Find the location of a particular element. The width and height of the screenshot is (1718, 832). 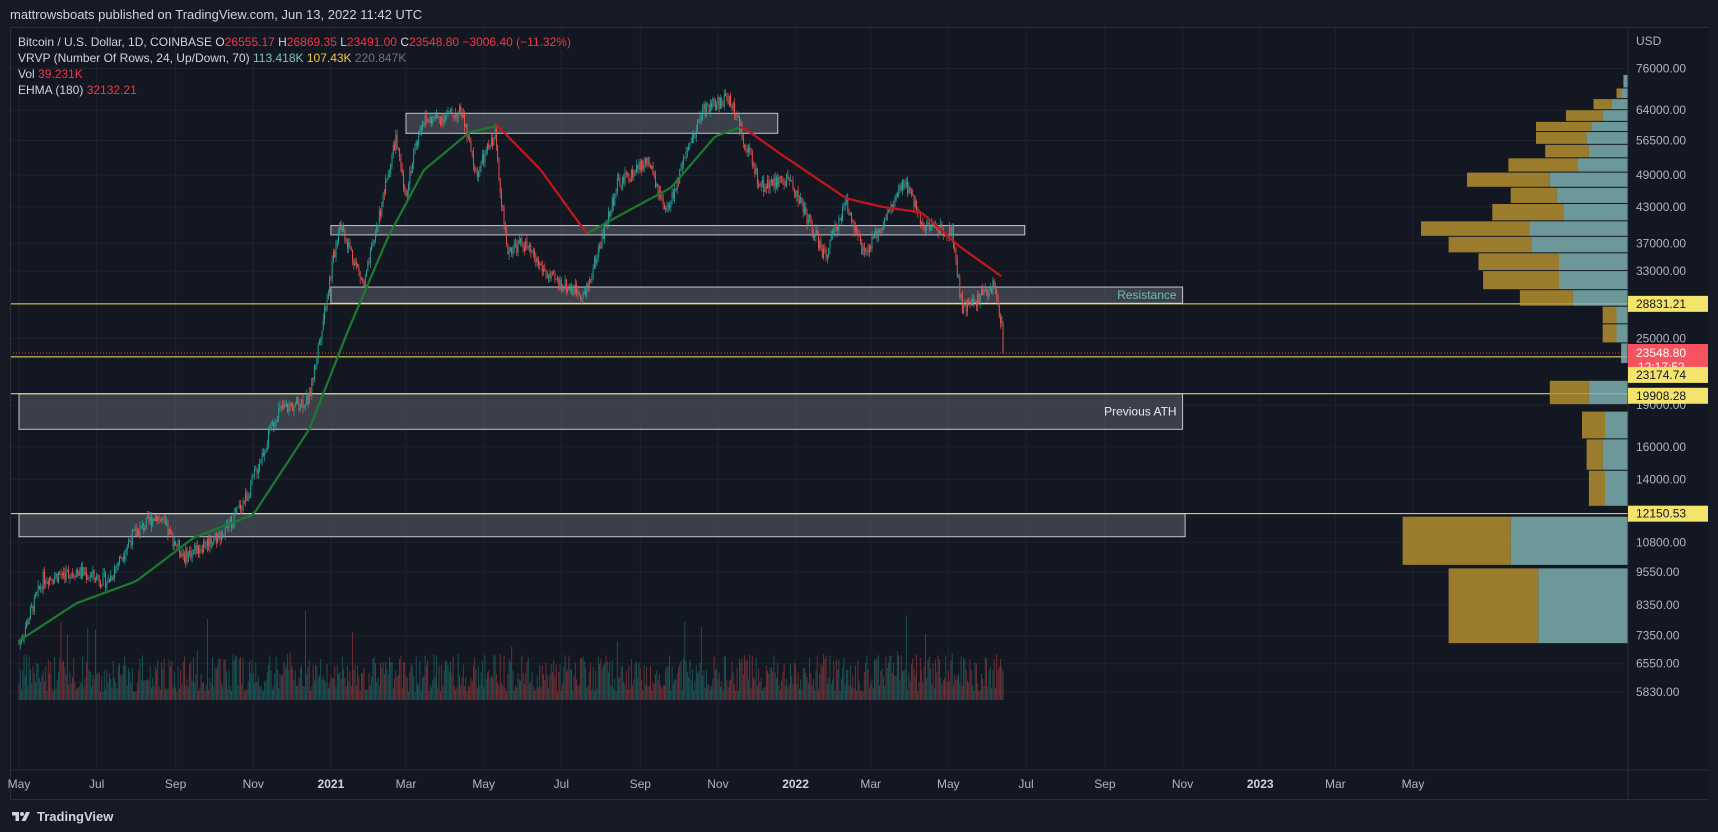

tradingview-logo: TradingView is located at coordinates (61, 816).